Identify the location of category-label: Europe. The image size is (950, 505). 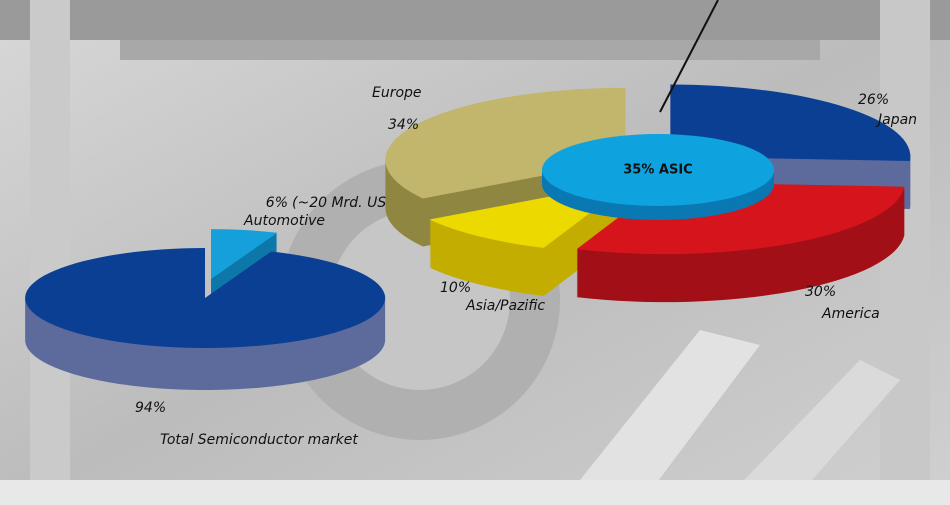
(397, 93).